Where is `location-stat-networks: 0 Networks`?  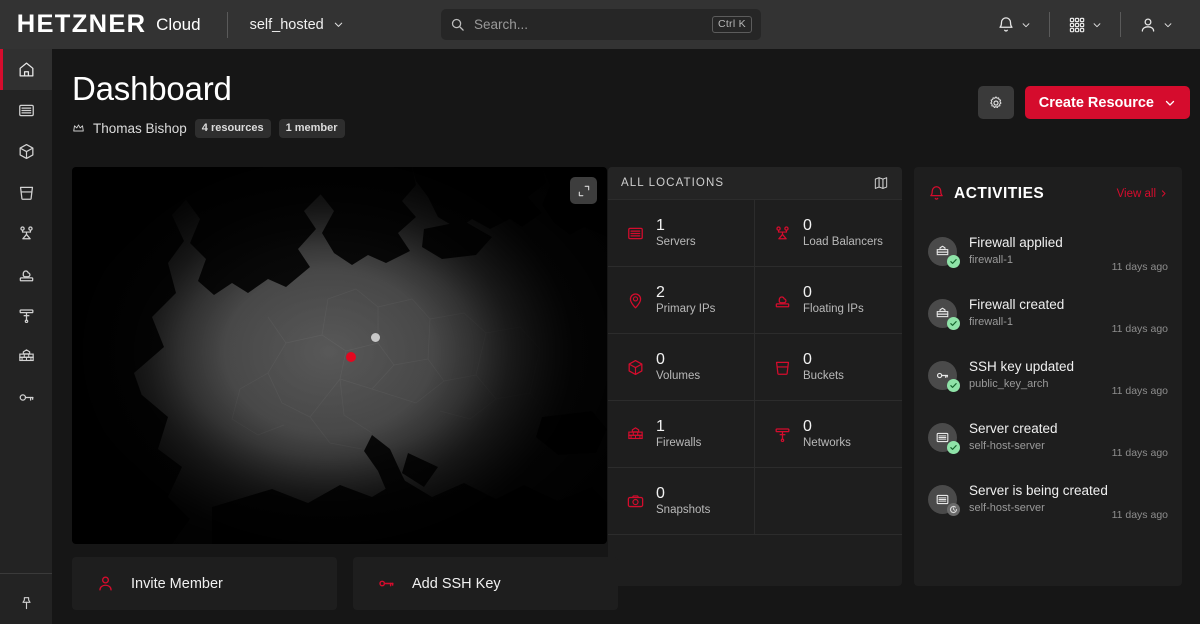
location-stat-networks: 0 Networks is located at coordinates (828, 434).